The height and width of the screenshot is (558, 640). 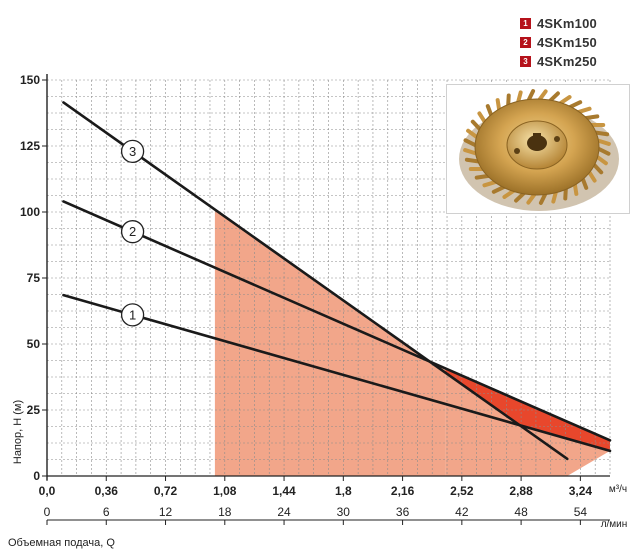 I want to click on x-tick-label: 0,36, so click(x=107, y=491).